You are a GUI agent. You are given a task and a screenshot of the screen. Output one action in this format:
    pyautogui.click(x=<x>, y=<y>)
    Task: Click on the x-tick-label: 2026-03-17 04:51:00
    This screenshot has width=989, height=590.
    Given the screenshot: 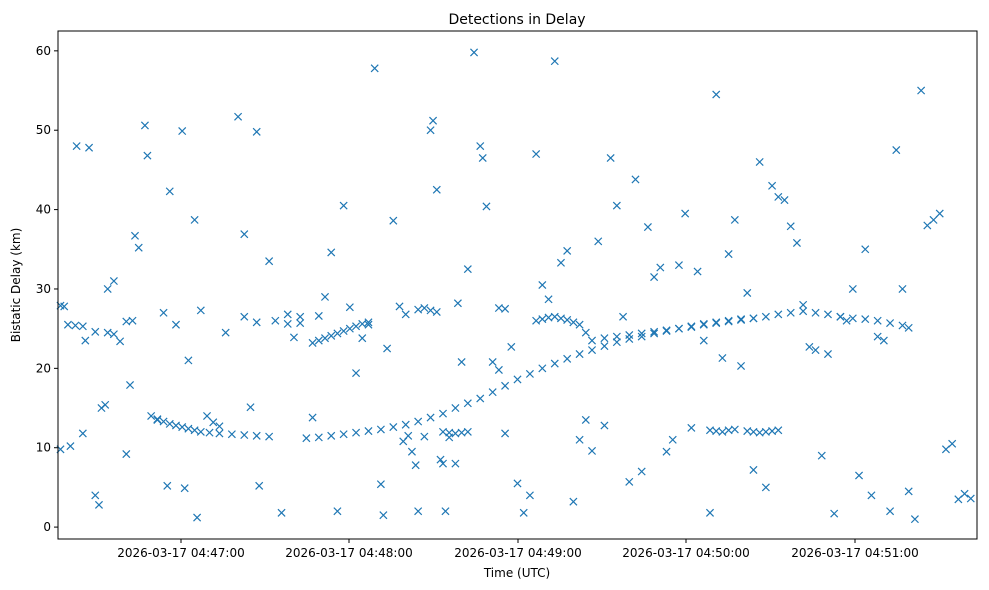 What is the action you would take?
    pyautogui.click(x=854, y=553)
    